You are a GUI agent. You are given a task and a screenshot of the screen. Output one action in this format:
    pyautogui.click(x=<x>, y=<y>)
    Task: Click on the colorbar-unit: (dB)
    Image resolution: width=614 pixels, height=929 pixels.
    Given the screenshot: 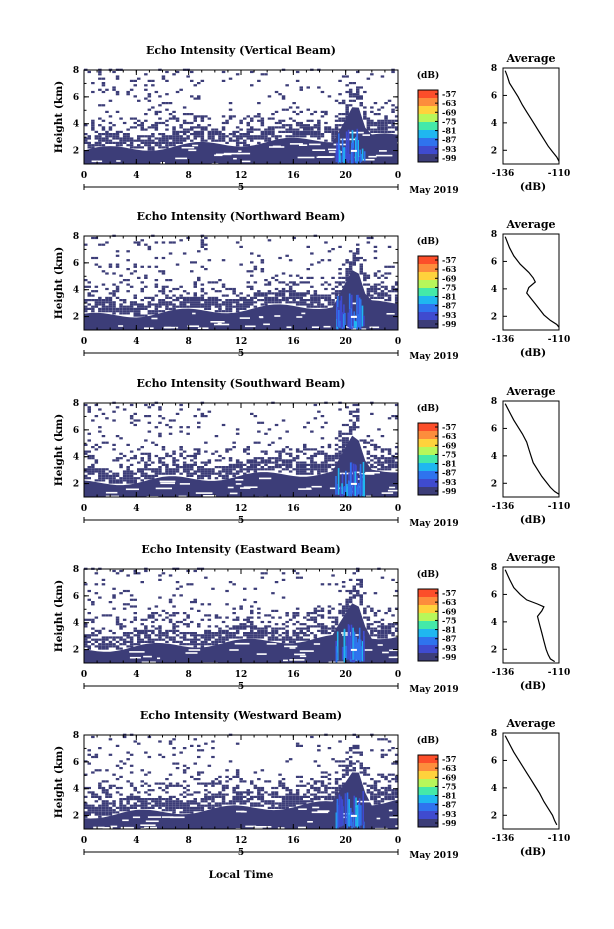 What is the action you would take?
    pyautogui.click(x=428, y=574)
    